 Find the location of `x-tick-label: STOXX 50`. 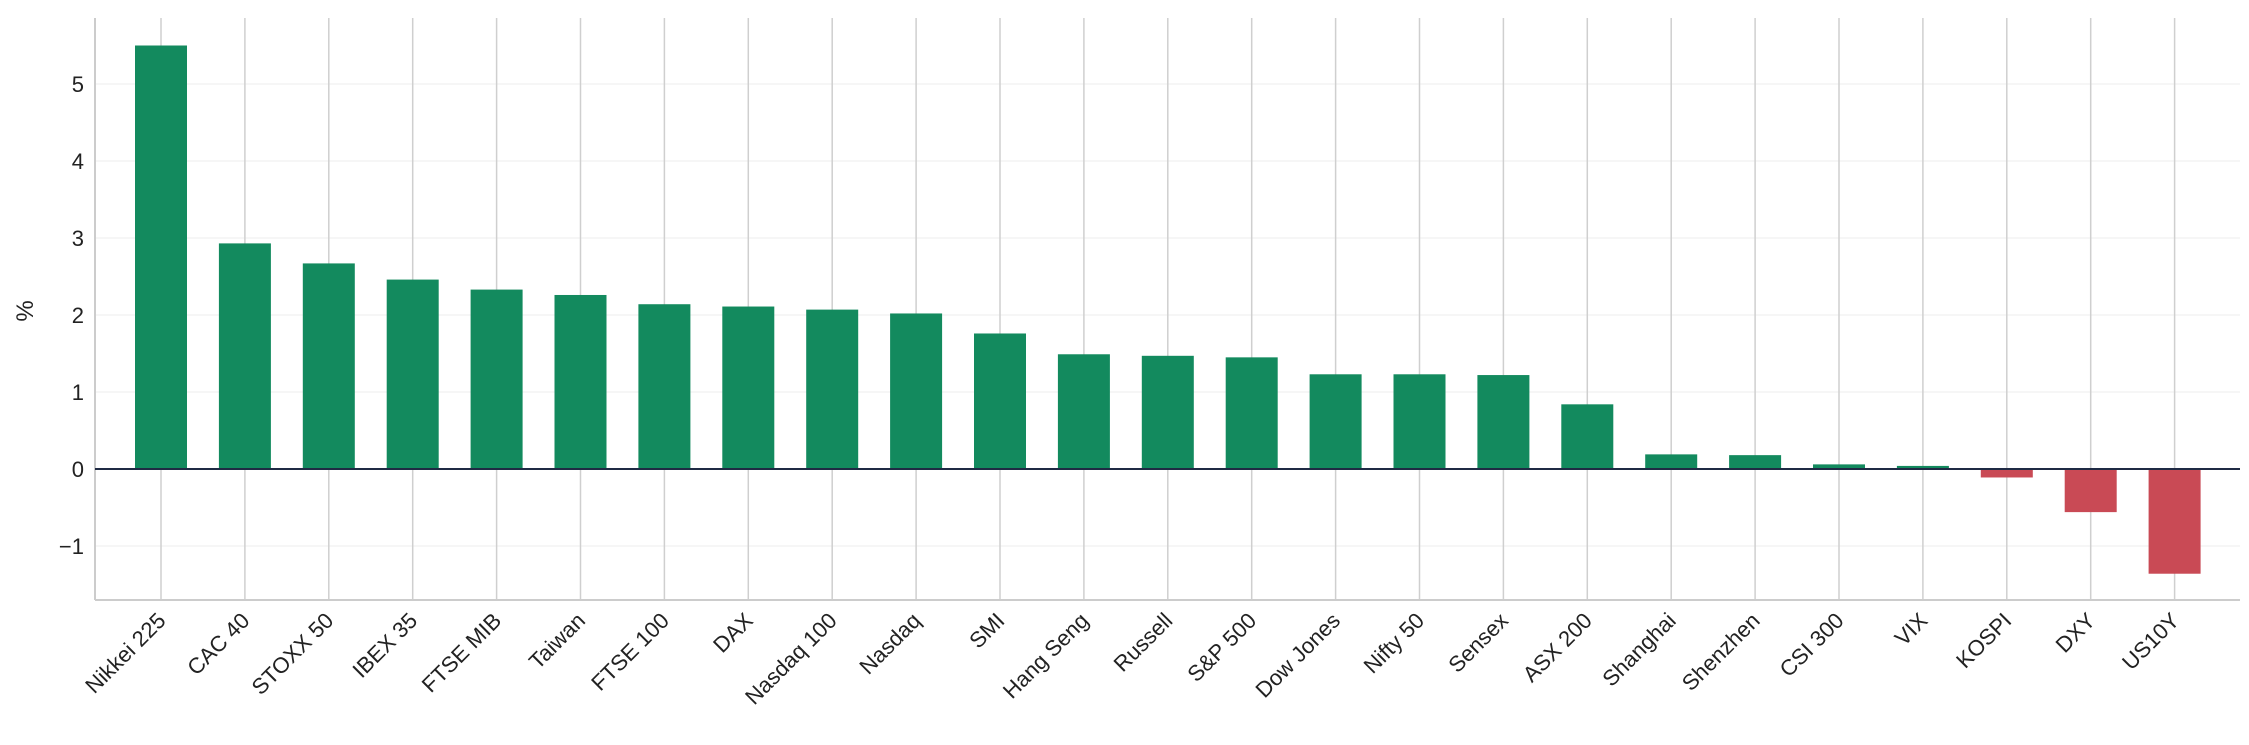

x-tick-label: STOXX 50 is located at coordinates (293, 654).